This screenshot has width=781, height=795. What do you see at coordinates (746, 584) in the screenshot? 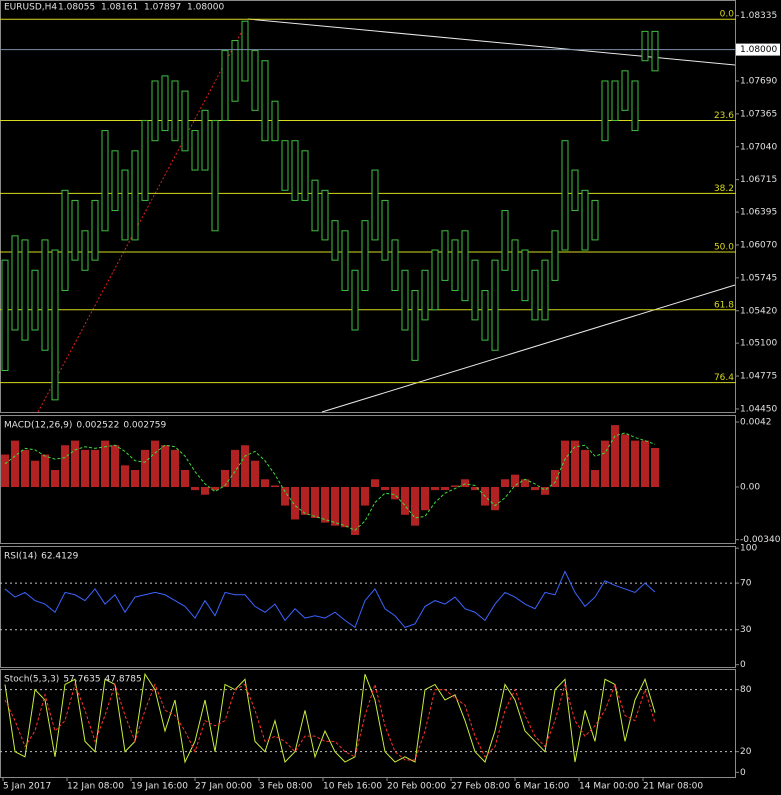
I see `y-tick-label: 70` at bounding box center [746, 584].